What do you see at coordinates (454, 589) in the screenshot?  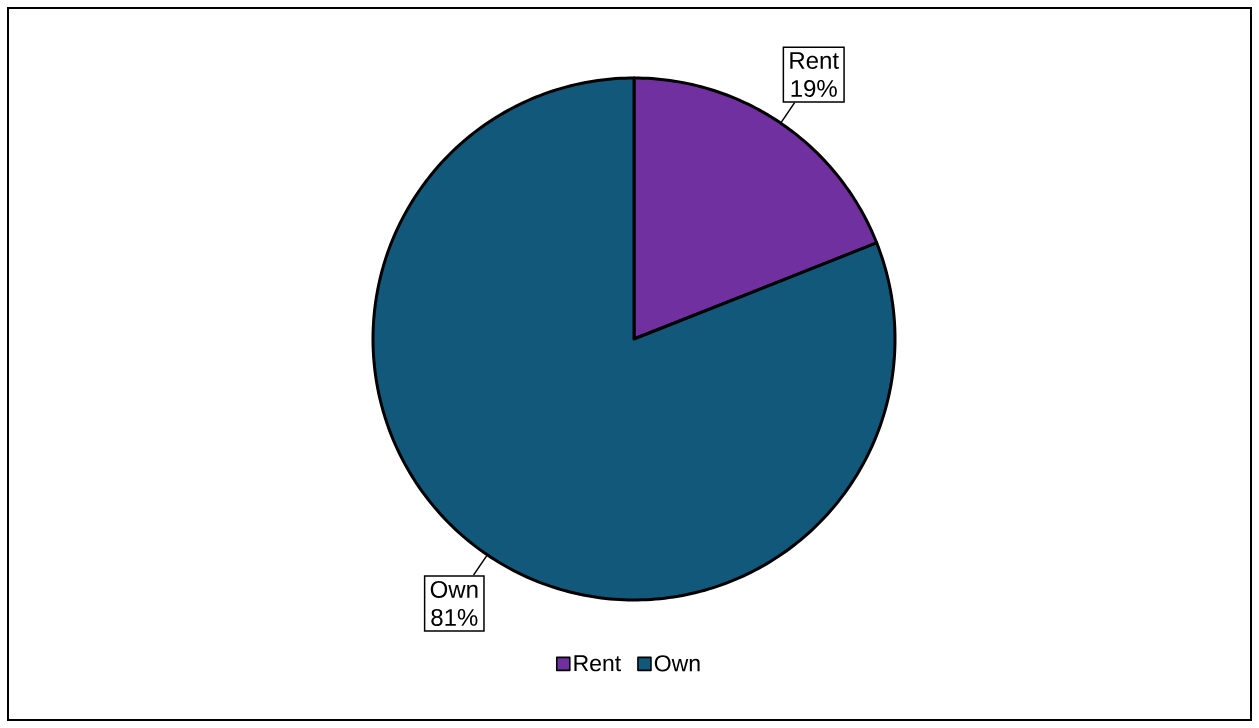 I see `slice-label: Own` at bounding box center [454, 589].